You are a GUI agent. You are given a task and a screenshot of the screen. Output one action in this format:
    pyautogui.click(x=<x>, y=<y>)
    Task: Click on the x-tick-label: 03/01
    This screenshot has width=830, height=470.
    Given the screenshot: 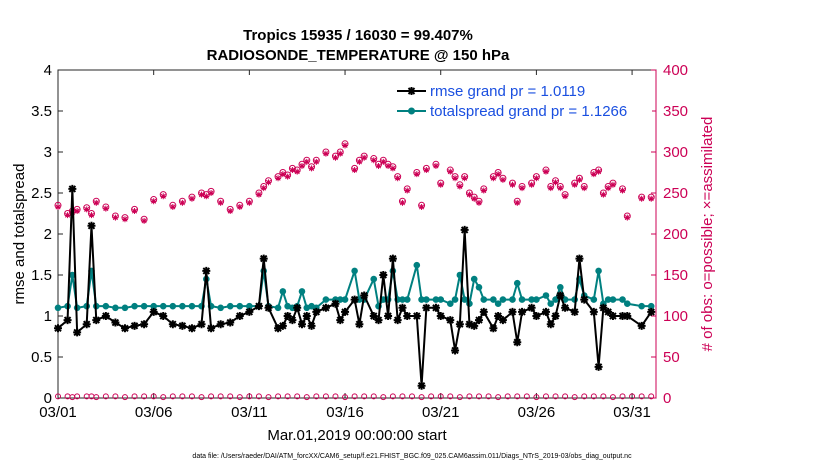 What is the action you would take?
    pyautogui.click(x=58, y=412)
    